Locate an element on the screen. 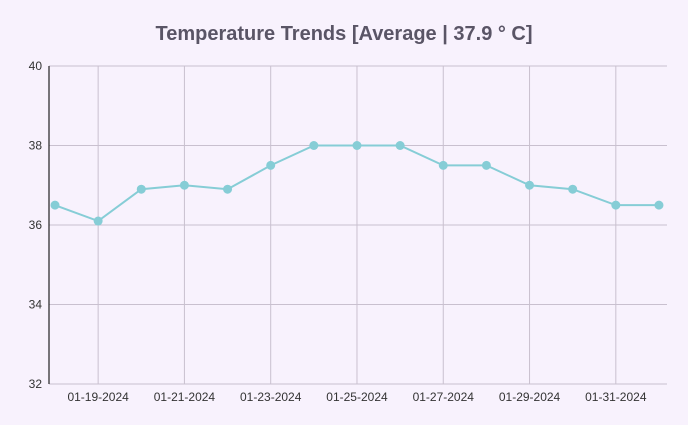 The width and height of the screenshot is (688, 425). x-tick-label: 01-23-2024 is located at coordinates (271, 397).